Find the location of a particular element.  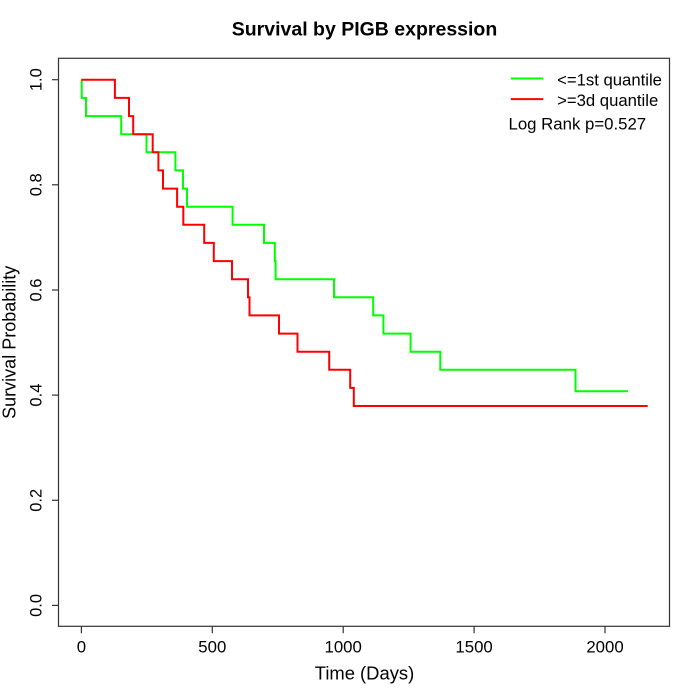

svg-text: 1.0 is located at coordinates (37, 79).